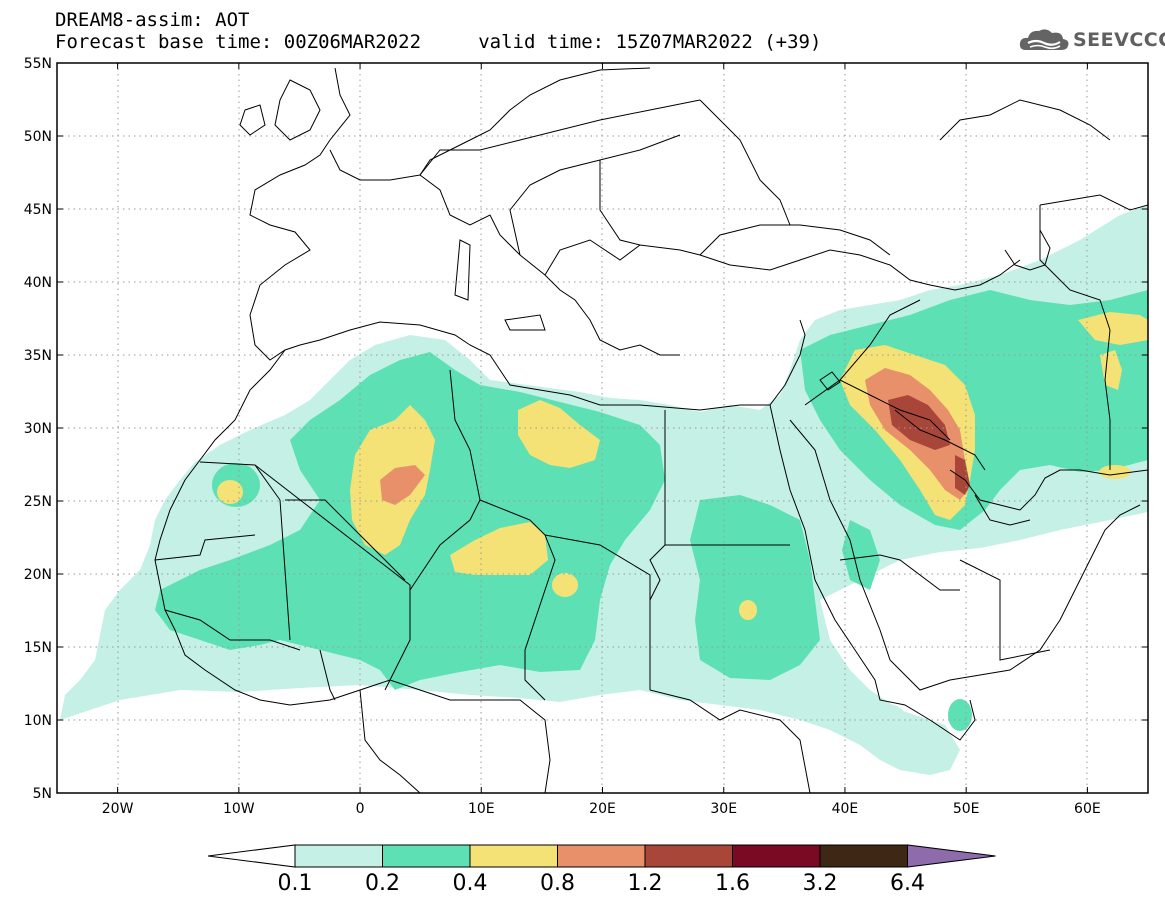 This screenshot has height=905, width=1165. I want to click on colorbar: 0.1 0.2 0.4 0.8 1.2 1.6 3.2 6.4, so click(601, 870).